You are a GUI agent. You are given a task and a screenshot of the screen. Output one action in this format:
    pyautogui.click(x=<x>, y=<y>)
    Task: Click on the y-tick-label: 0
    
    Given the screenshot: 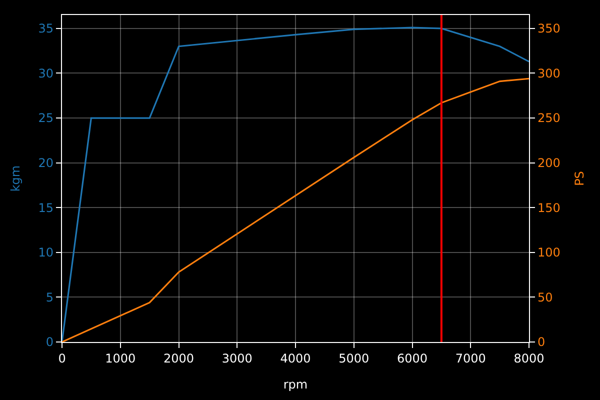 What is the action you would take?
    pyautogui.click(x=50, y=342)
    